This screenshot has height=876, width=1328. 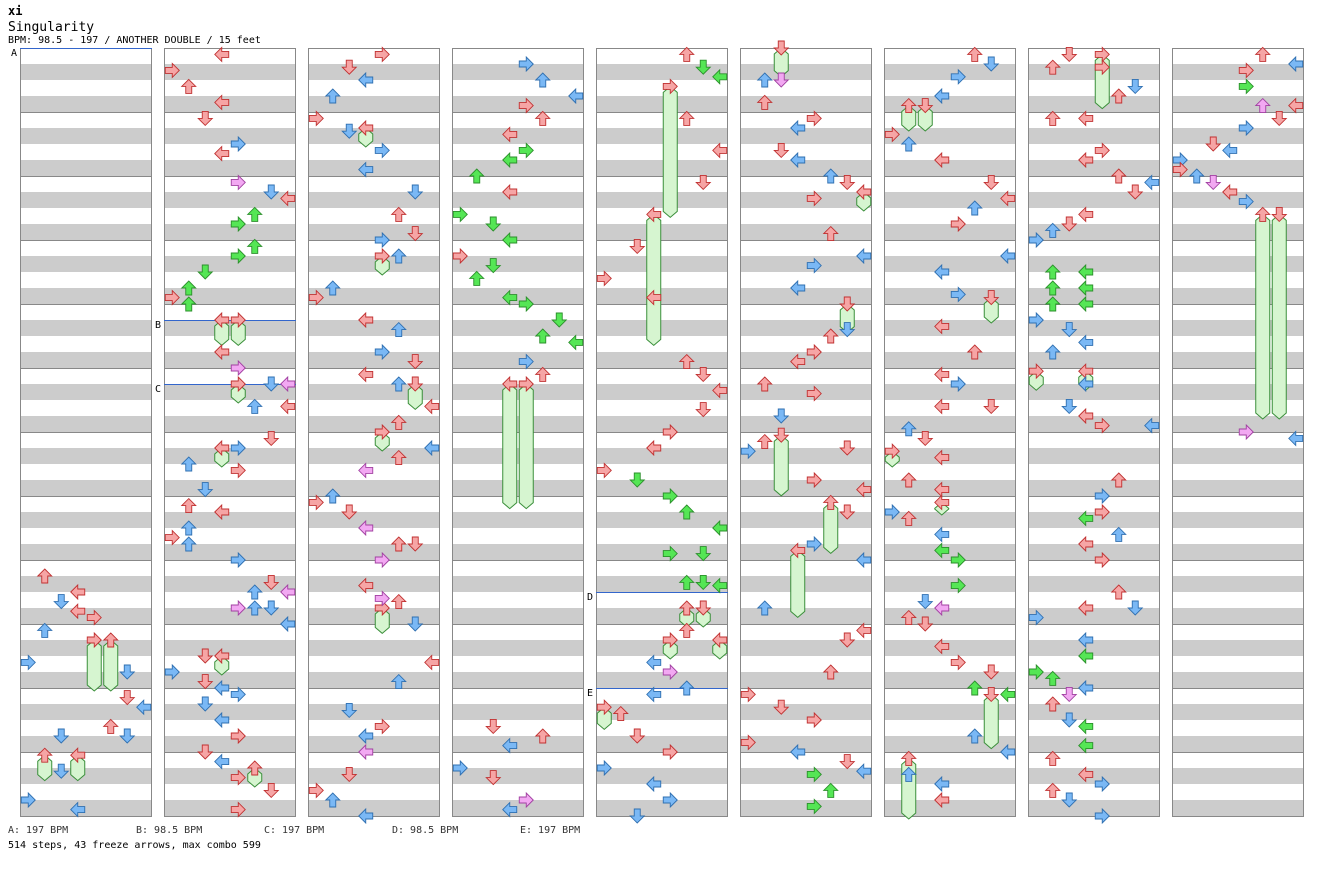 I want to click on freeze-arrow, so click(x=526, y=446).